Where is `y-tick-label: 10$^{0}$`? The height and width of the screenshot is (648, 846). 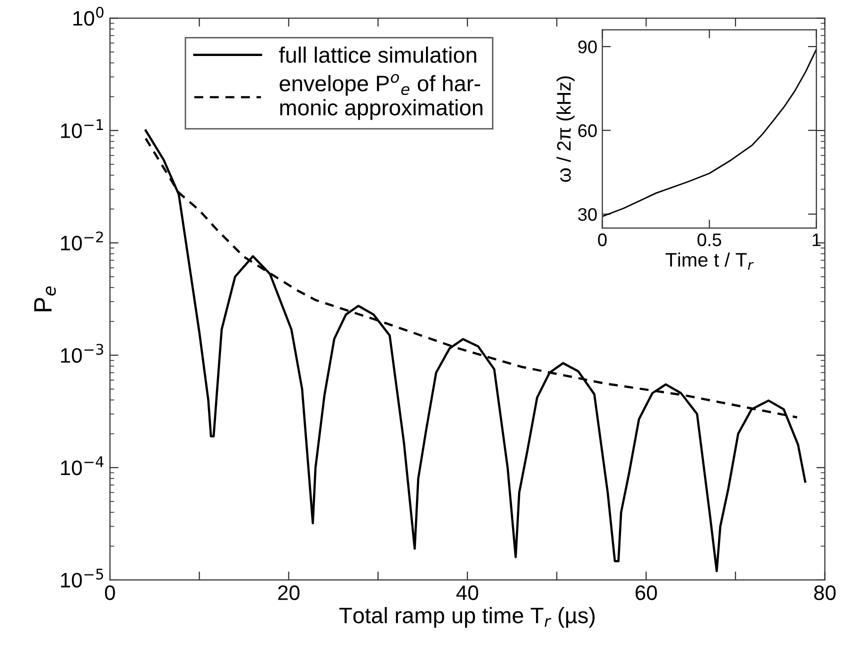
y-tick-label: 10$^{0}$ is located at coordinates (88, 16).